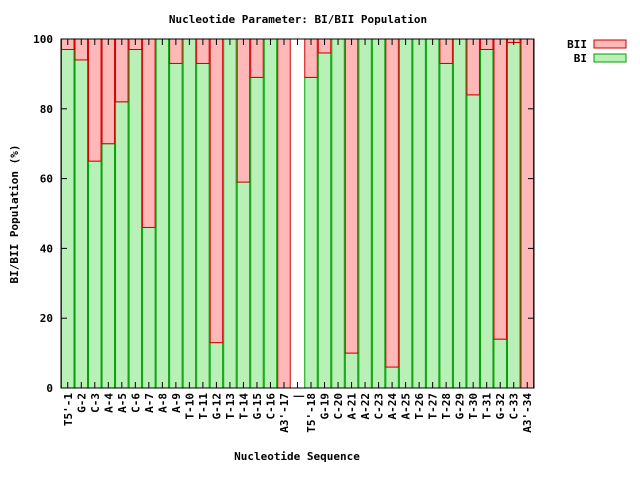  I want to click on x-tick-label: A-25, so click(406, 406).